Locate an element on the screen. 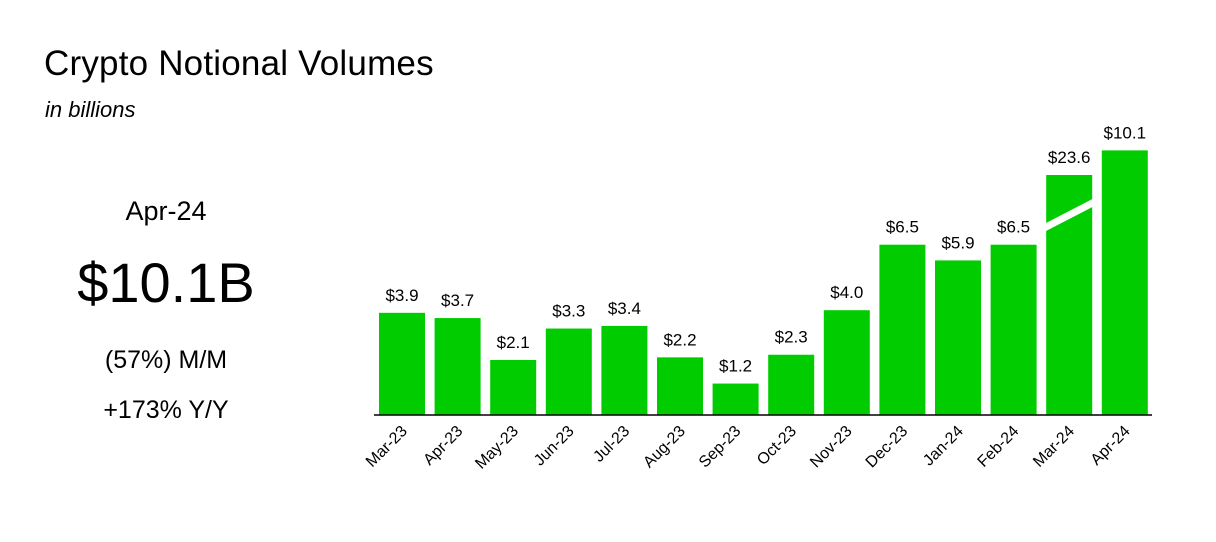  chart-subtitle: in billions is located at coordinates (90, 109).